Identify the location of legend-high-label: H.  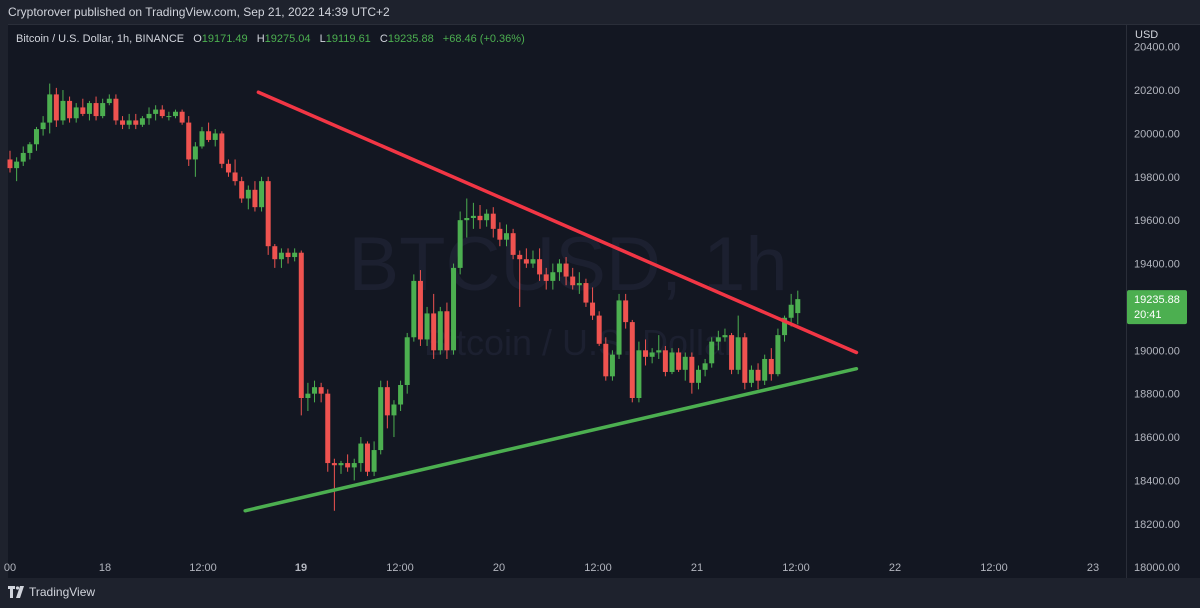
(260, 39).